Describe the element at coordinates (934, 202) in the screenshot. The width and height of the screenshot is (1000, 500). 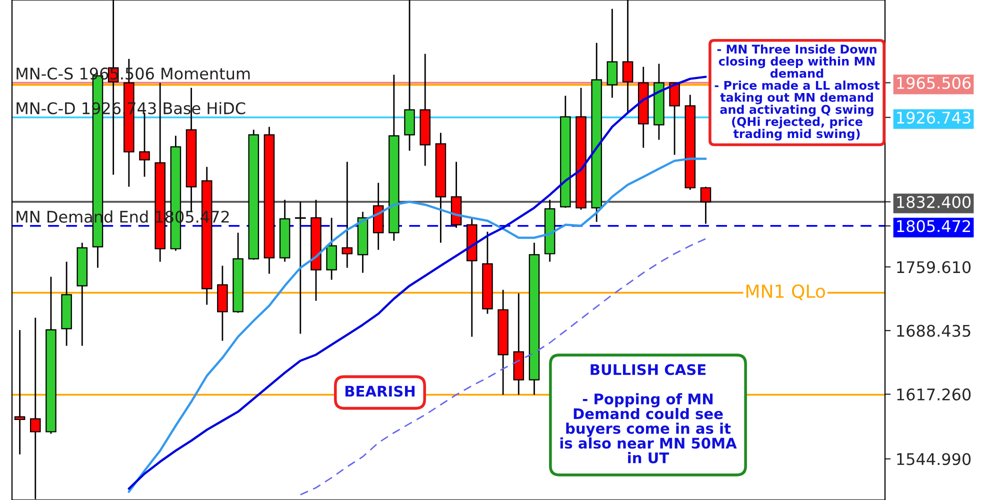
I see `y-tick-label: 1832.400` at that location.